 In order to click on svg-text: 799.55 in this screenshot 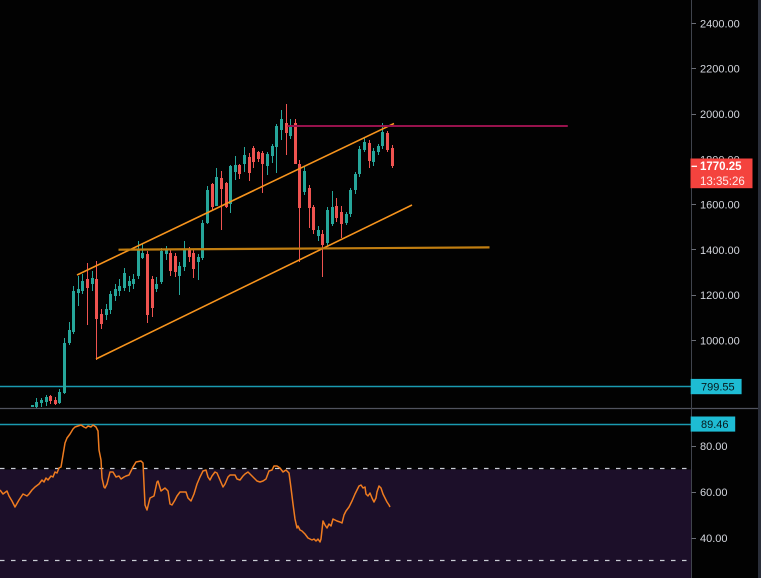, I will do `click(718, 387)`.